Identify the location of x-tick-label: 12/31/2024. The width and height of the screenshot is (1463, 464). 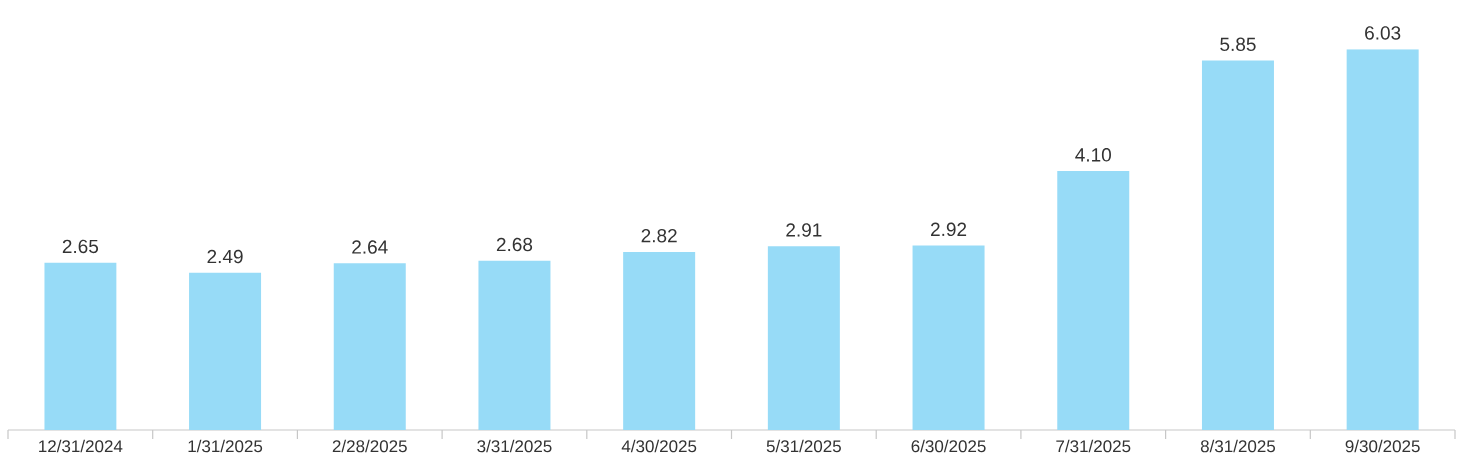
(81, 446).